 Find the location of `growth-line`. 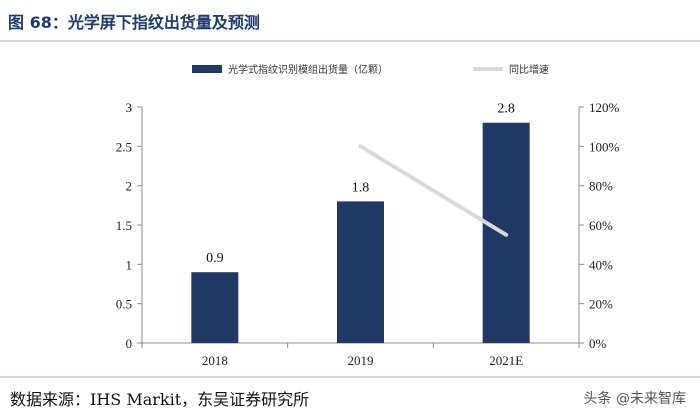

growth-line is located at coordinates (433, 190).